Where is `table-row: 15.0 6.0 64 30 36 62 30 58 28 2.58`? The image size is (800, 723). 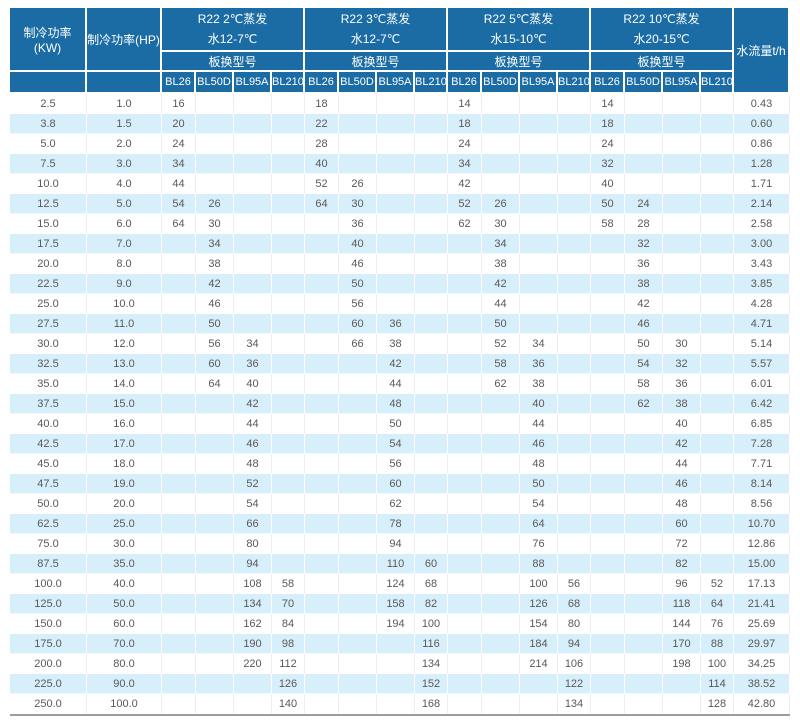 table-row: 15.0 6.0 64 30 36 62 30 58 28 2.58 is located at coordinates (400, 224).